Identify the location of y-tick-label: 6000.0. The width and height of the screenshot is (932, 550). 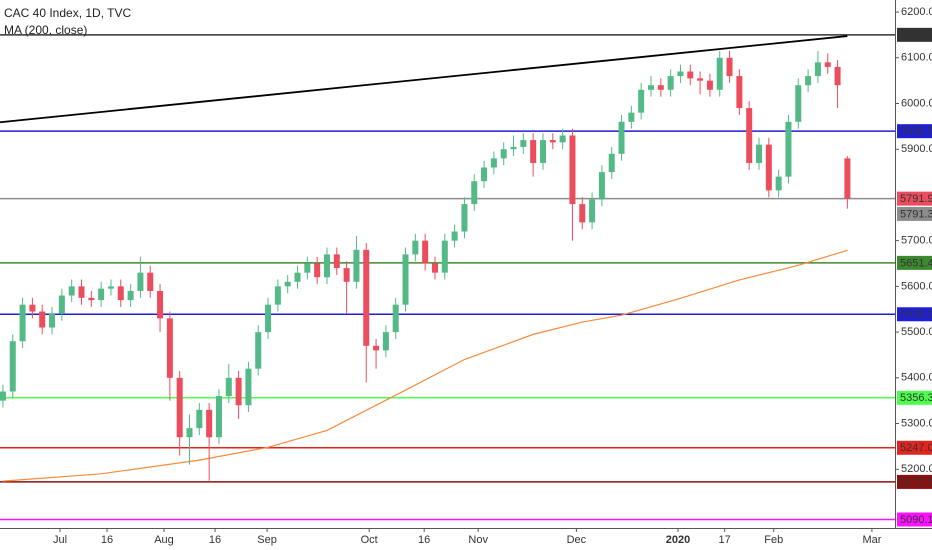
(916, 103).